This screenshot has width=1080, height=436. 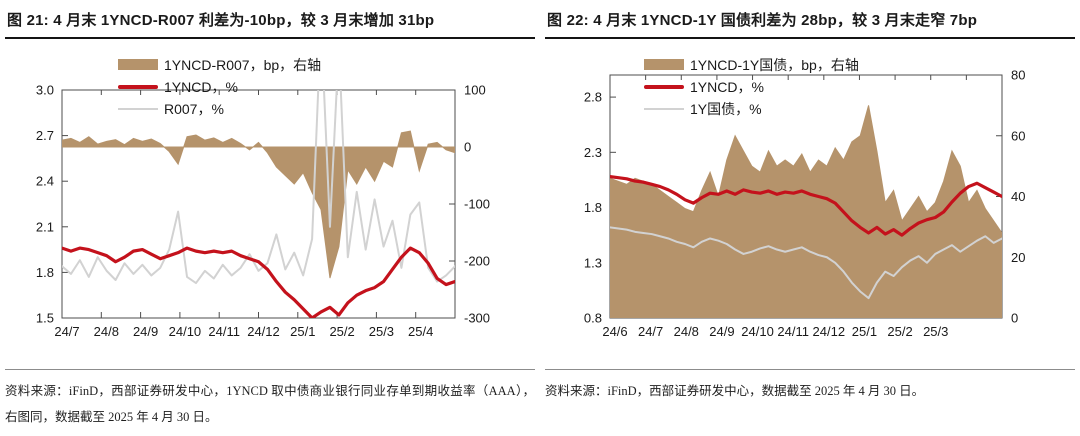 I want to click on figure-21-legend: 1YNCD-R007，bp，右轴 1YNCD，% R007，%, so click(x=219, y=86).